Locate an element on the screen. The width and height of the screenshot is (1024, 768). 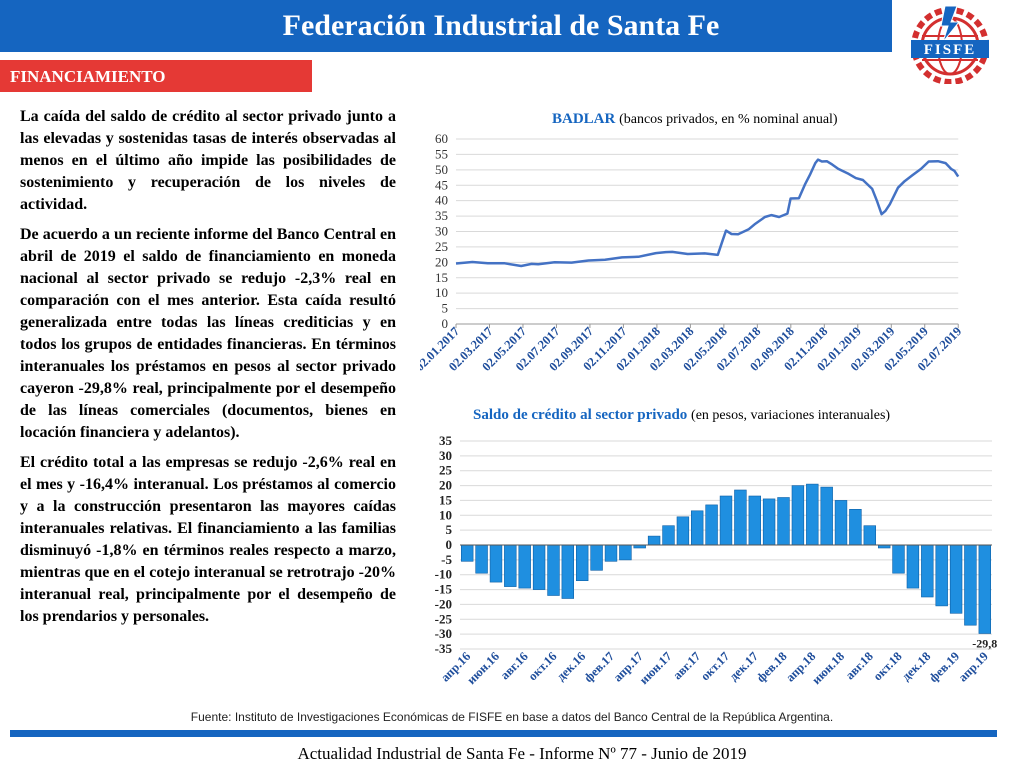
badlar-y-tick: 55 is located at coordinates (441, 153).